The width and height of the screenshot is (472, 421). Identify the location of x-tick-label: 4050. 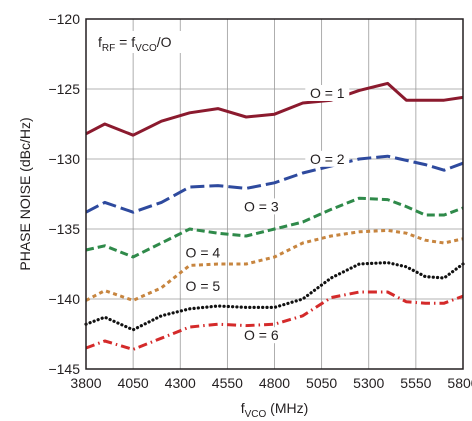
(133, 383).